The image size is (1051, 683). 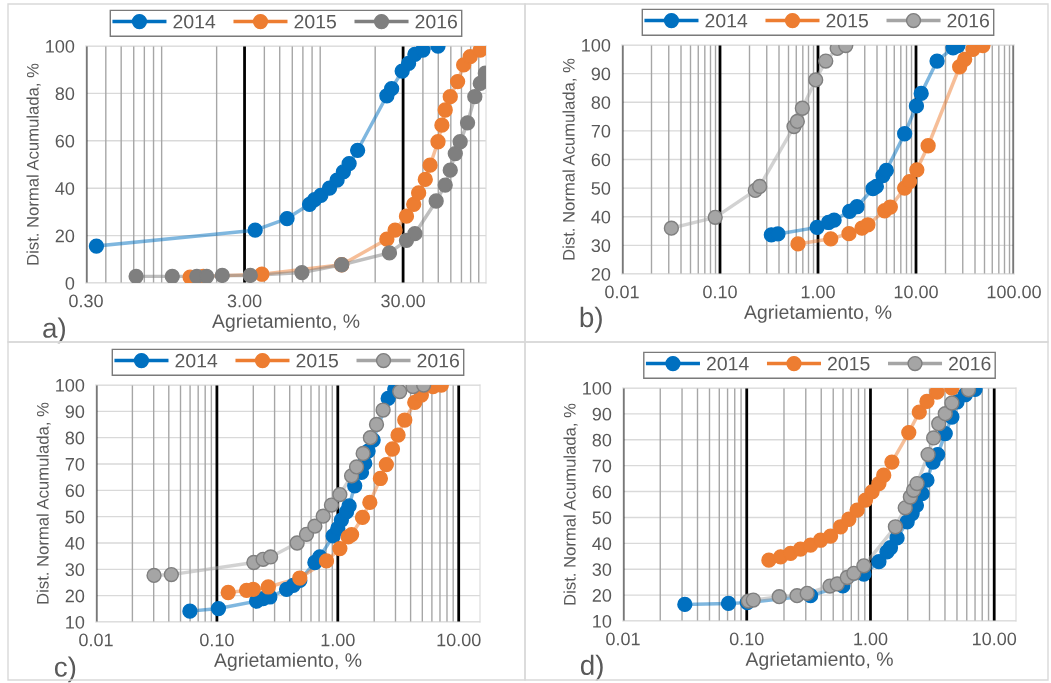 What do you see at coordinates (1014, 292) in the screenshot?
I see `x-tick-label: 100.00` at bounding box center [1014, 292].